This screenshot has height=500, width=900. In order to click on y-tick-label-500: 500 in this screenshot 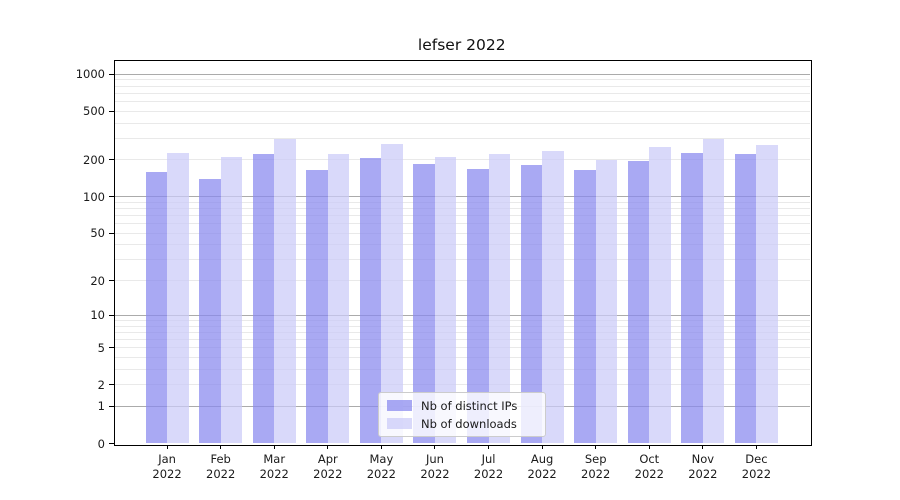, I will do `click(94, 111)`.